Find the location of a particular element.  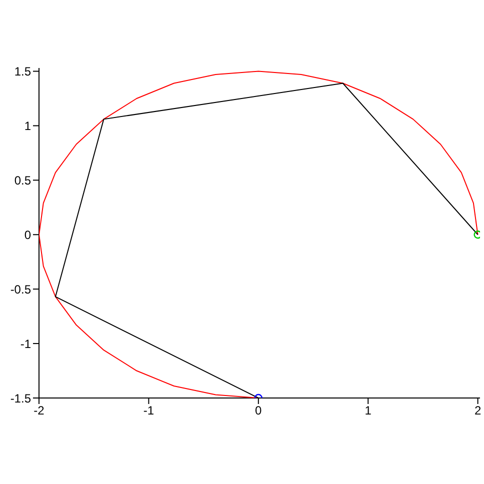

y-tick-label: 0 is located at coordinates (28, 235).